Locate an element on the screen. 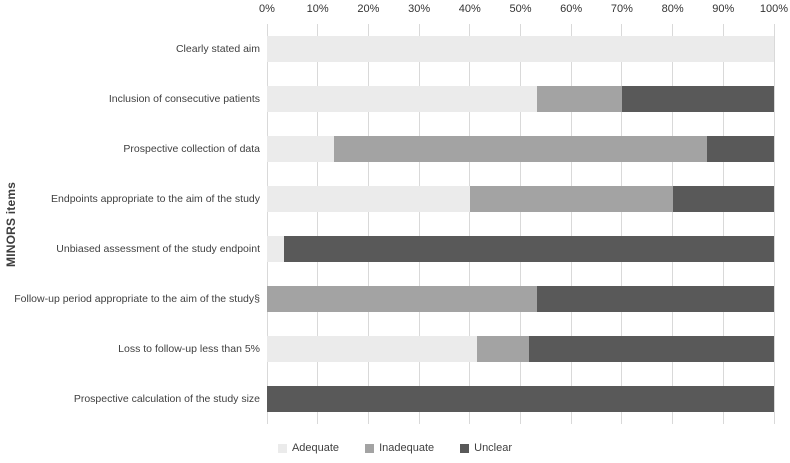 This screenshot has width=790, height=463. legend-item-adequate: Adequate is located at coordinates (308, 448).